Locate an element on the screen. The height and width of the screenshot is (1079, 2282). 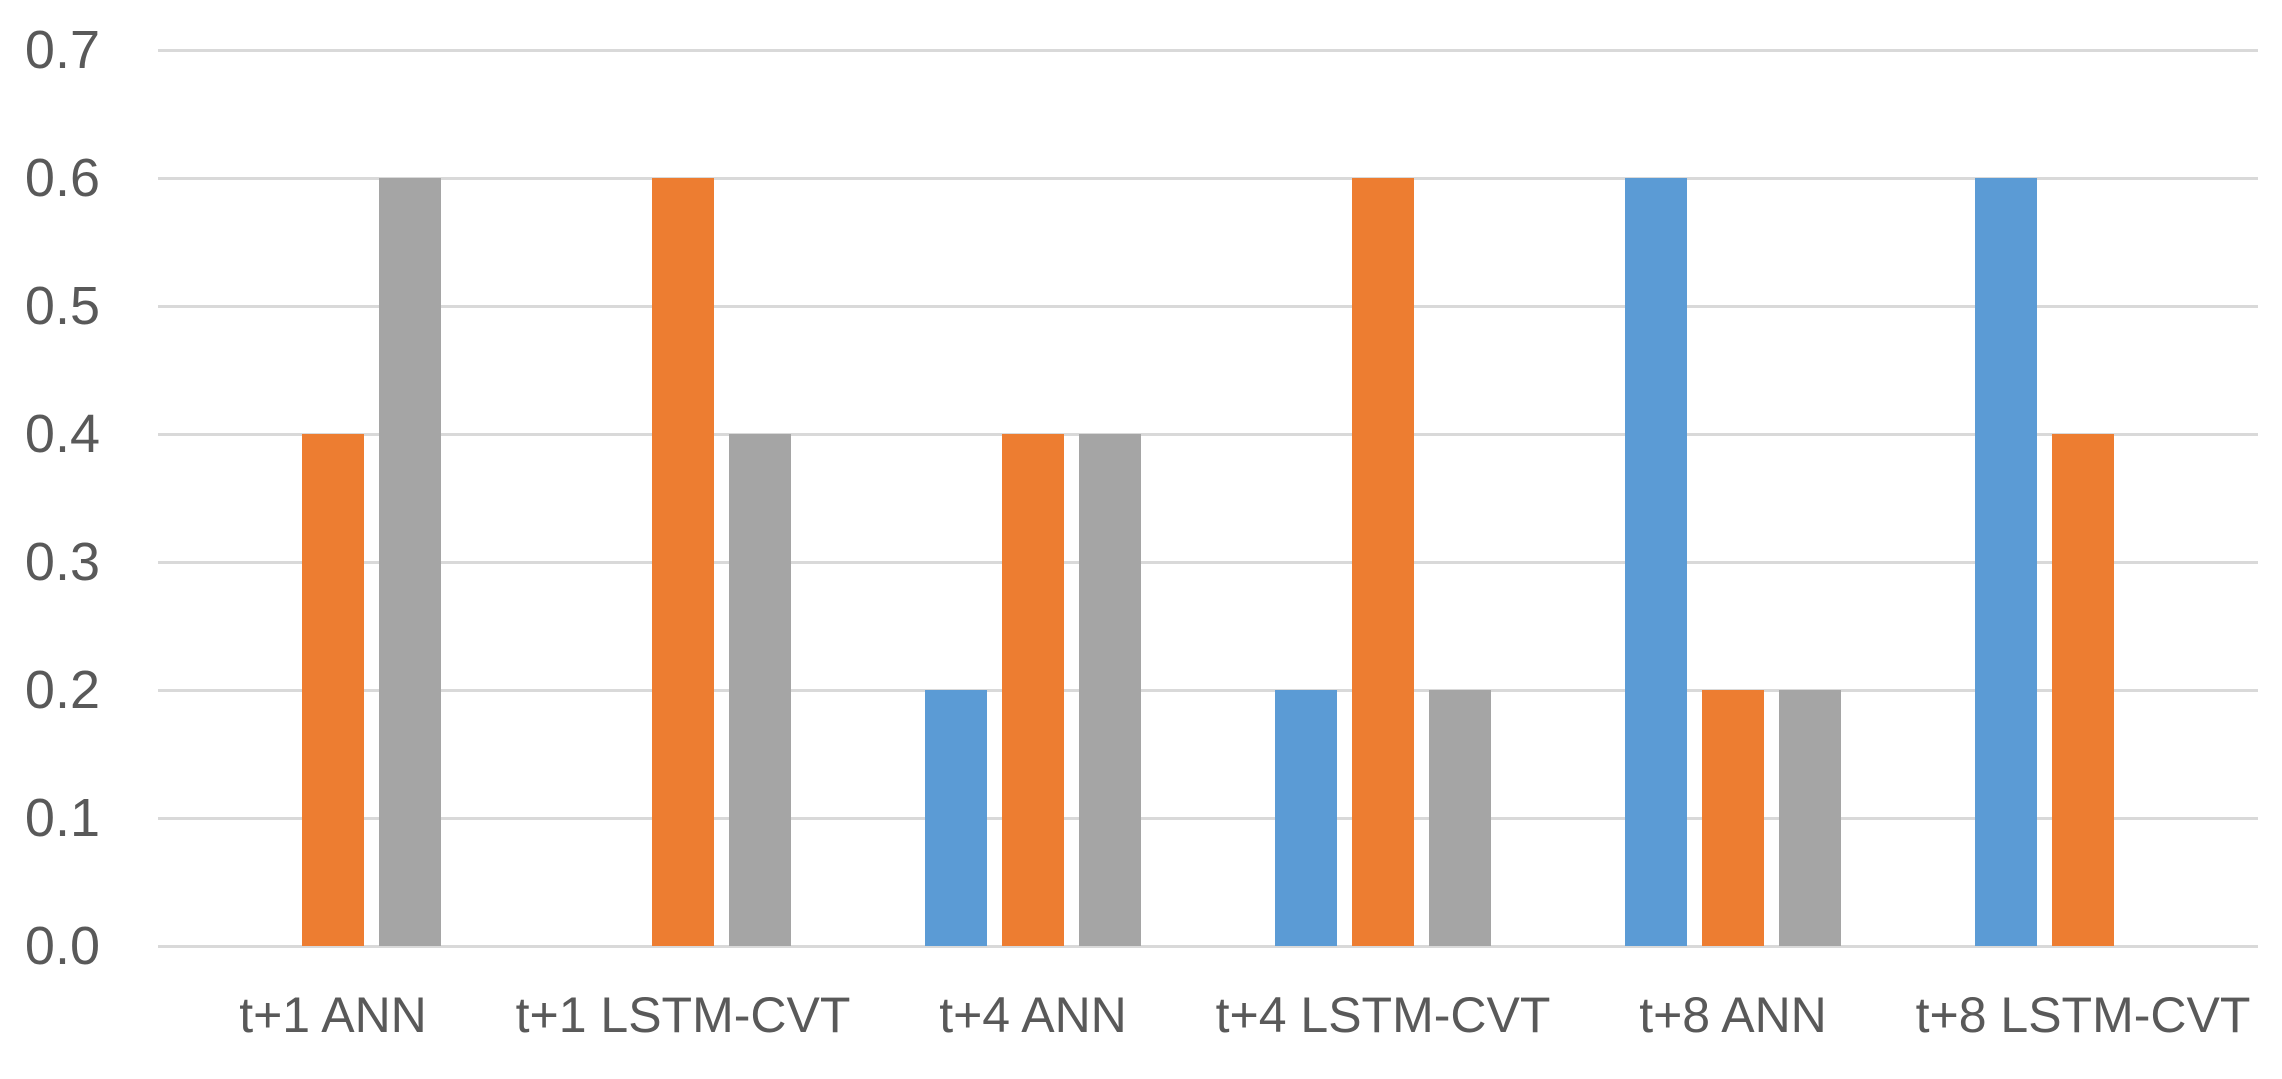
x-tick-label: t+4 LSTM-CVT is located at coordinates (1383, 1015).